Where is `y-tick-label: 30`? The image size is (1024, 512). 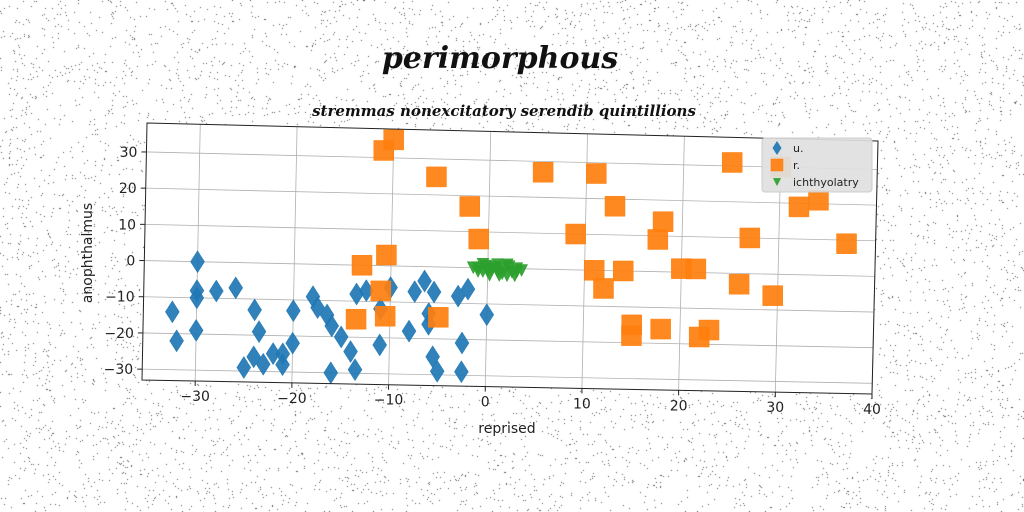
y-tick-label: 30 is located at coordinates (129, 153).